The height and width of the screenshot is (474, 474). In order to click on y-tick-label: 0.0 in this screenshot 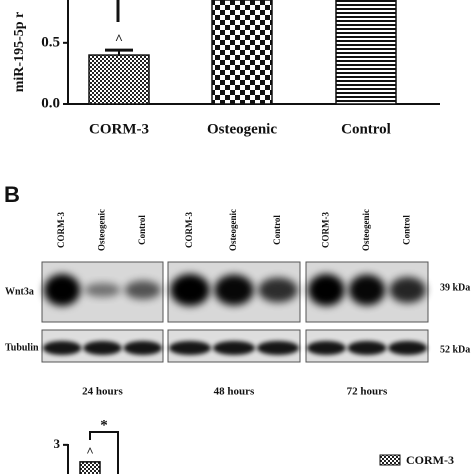, I will do `click(50, 103)`.